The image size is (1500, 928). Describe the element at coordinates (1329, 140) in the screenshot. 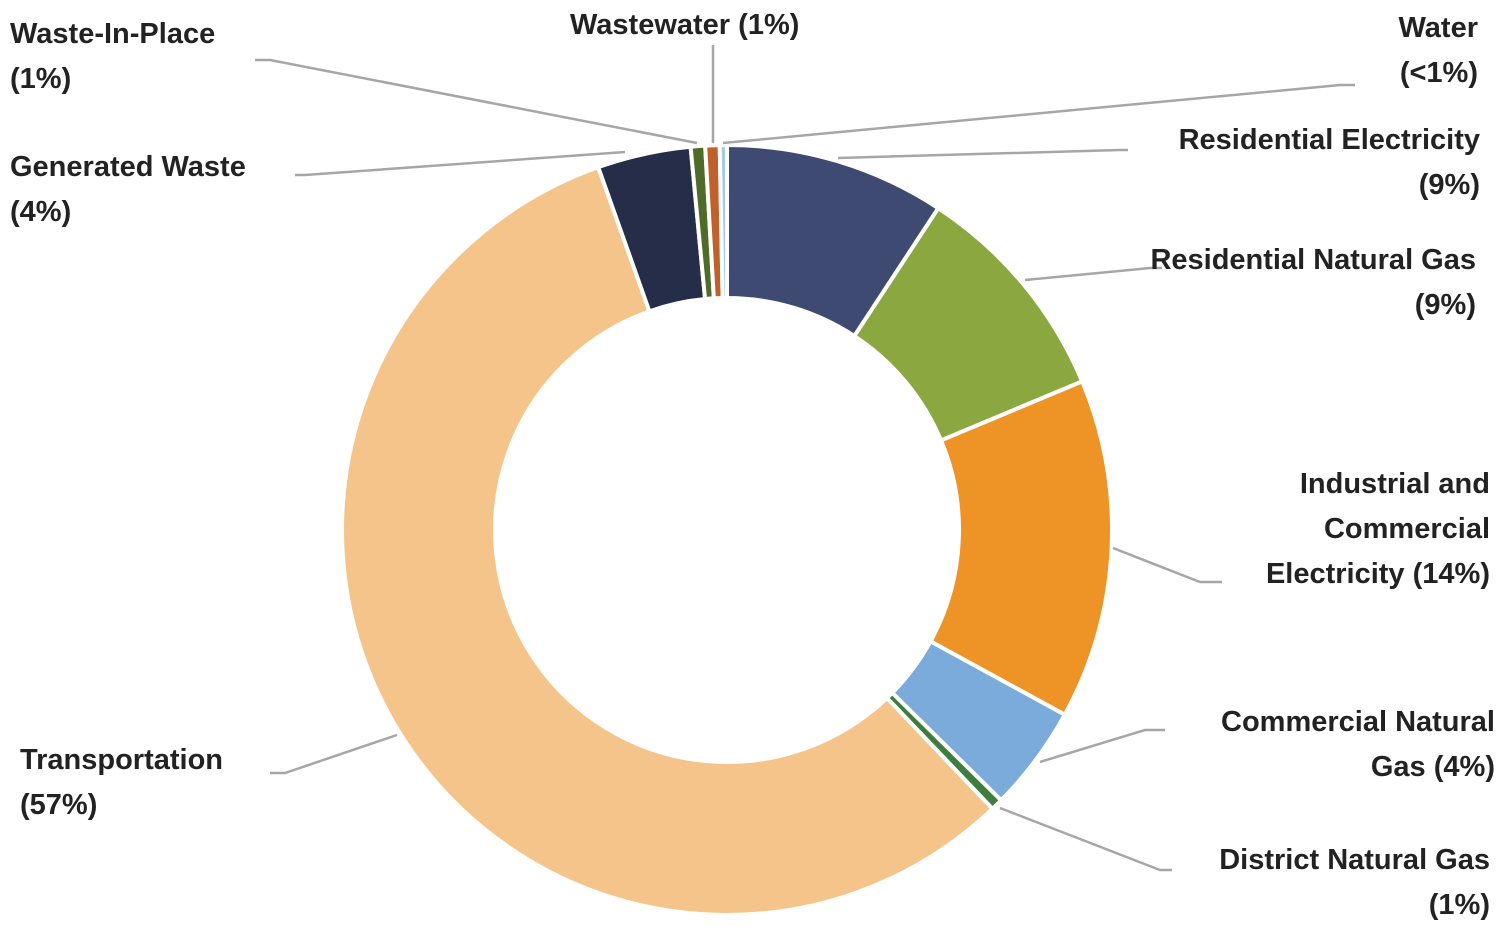

I see `category-name: Residential Electricity` at that location.